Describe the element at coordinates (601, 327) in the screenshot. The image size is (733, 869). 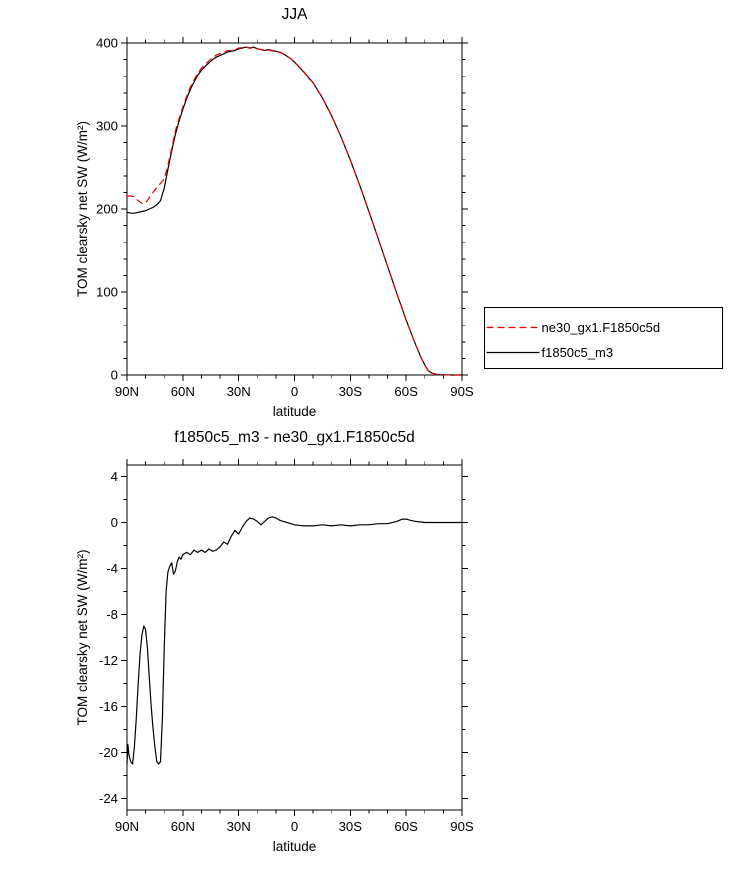
I see `legend-label: ne30_gx1.F1850c5d` at that location.